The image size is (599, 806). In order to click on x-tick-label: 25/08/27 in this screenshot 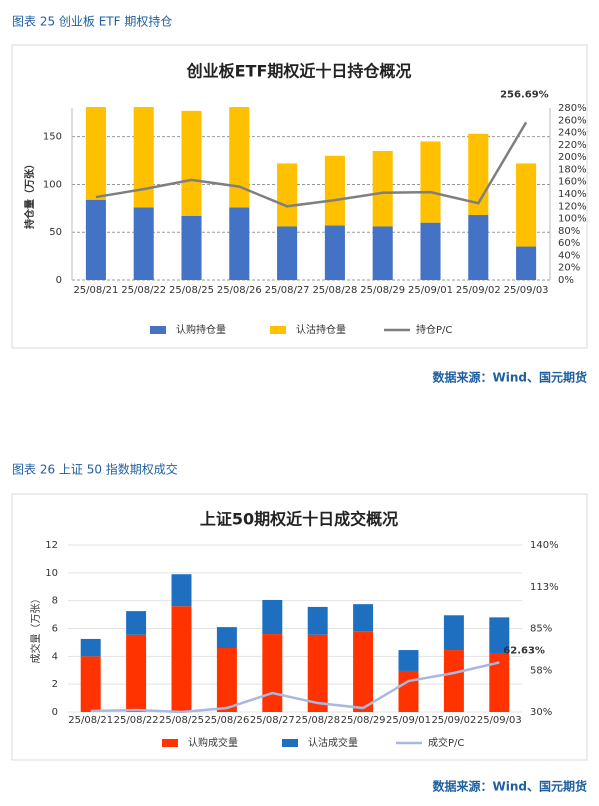, I will do `click(287, 290)`.